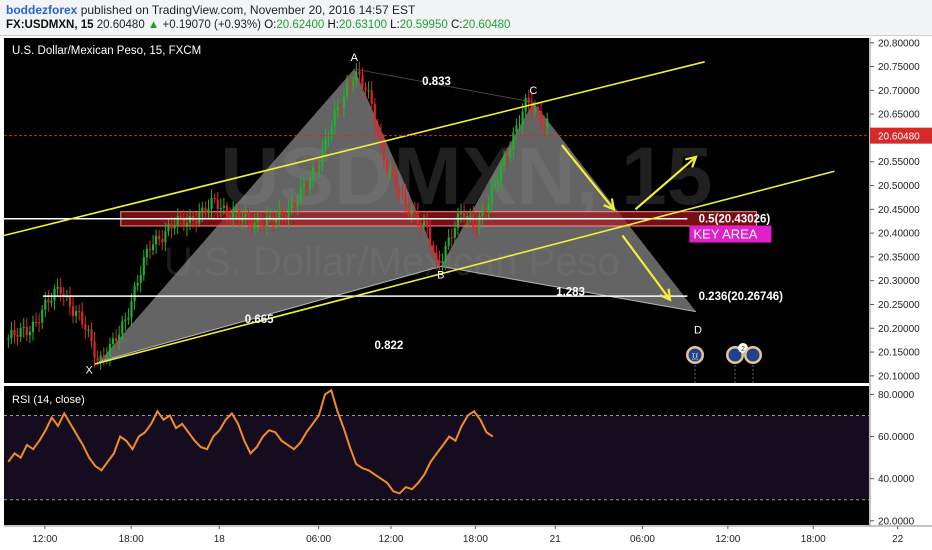 The height and width of the screenshot is (550, 932). What do you see at coordinates (436, 457) in the screenshot?
I see `rsi-band` at bounding box center [436, 457].